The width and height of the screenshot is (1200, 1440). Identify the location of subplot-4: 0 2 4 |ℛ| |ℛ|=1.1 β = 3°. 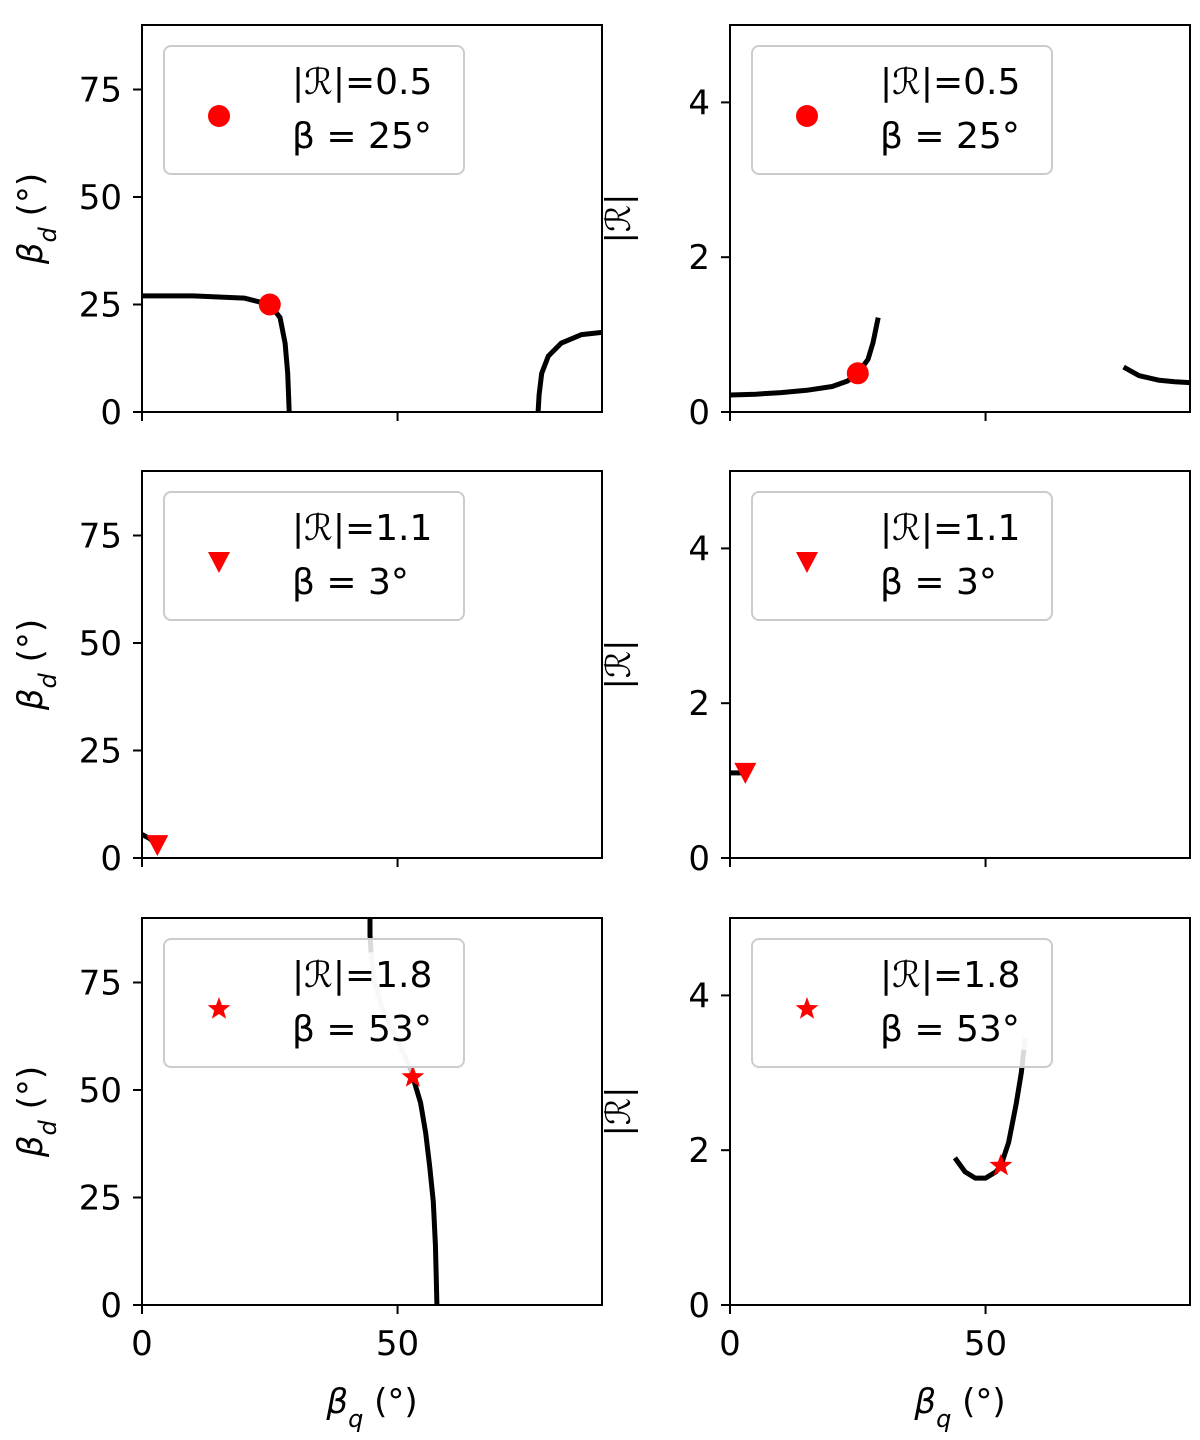
(895, 674).